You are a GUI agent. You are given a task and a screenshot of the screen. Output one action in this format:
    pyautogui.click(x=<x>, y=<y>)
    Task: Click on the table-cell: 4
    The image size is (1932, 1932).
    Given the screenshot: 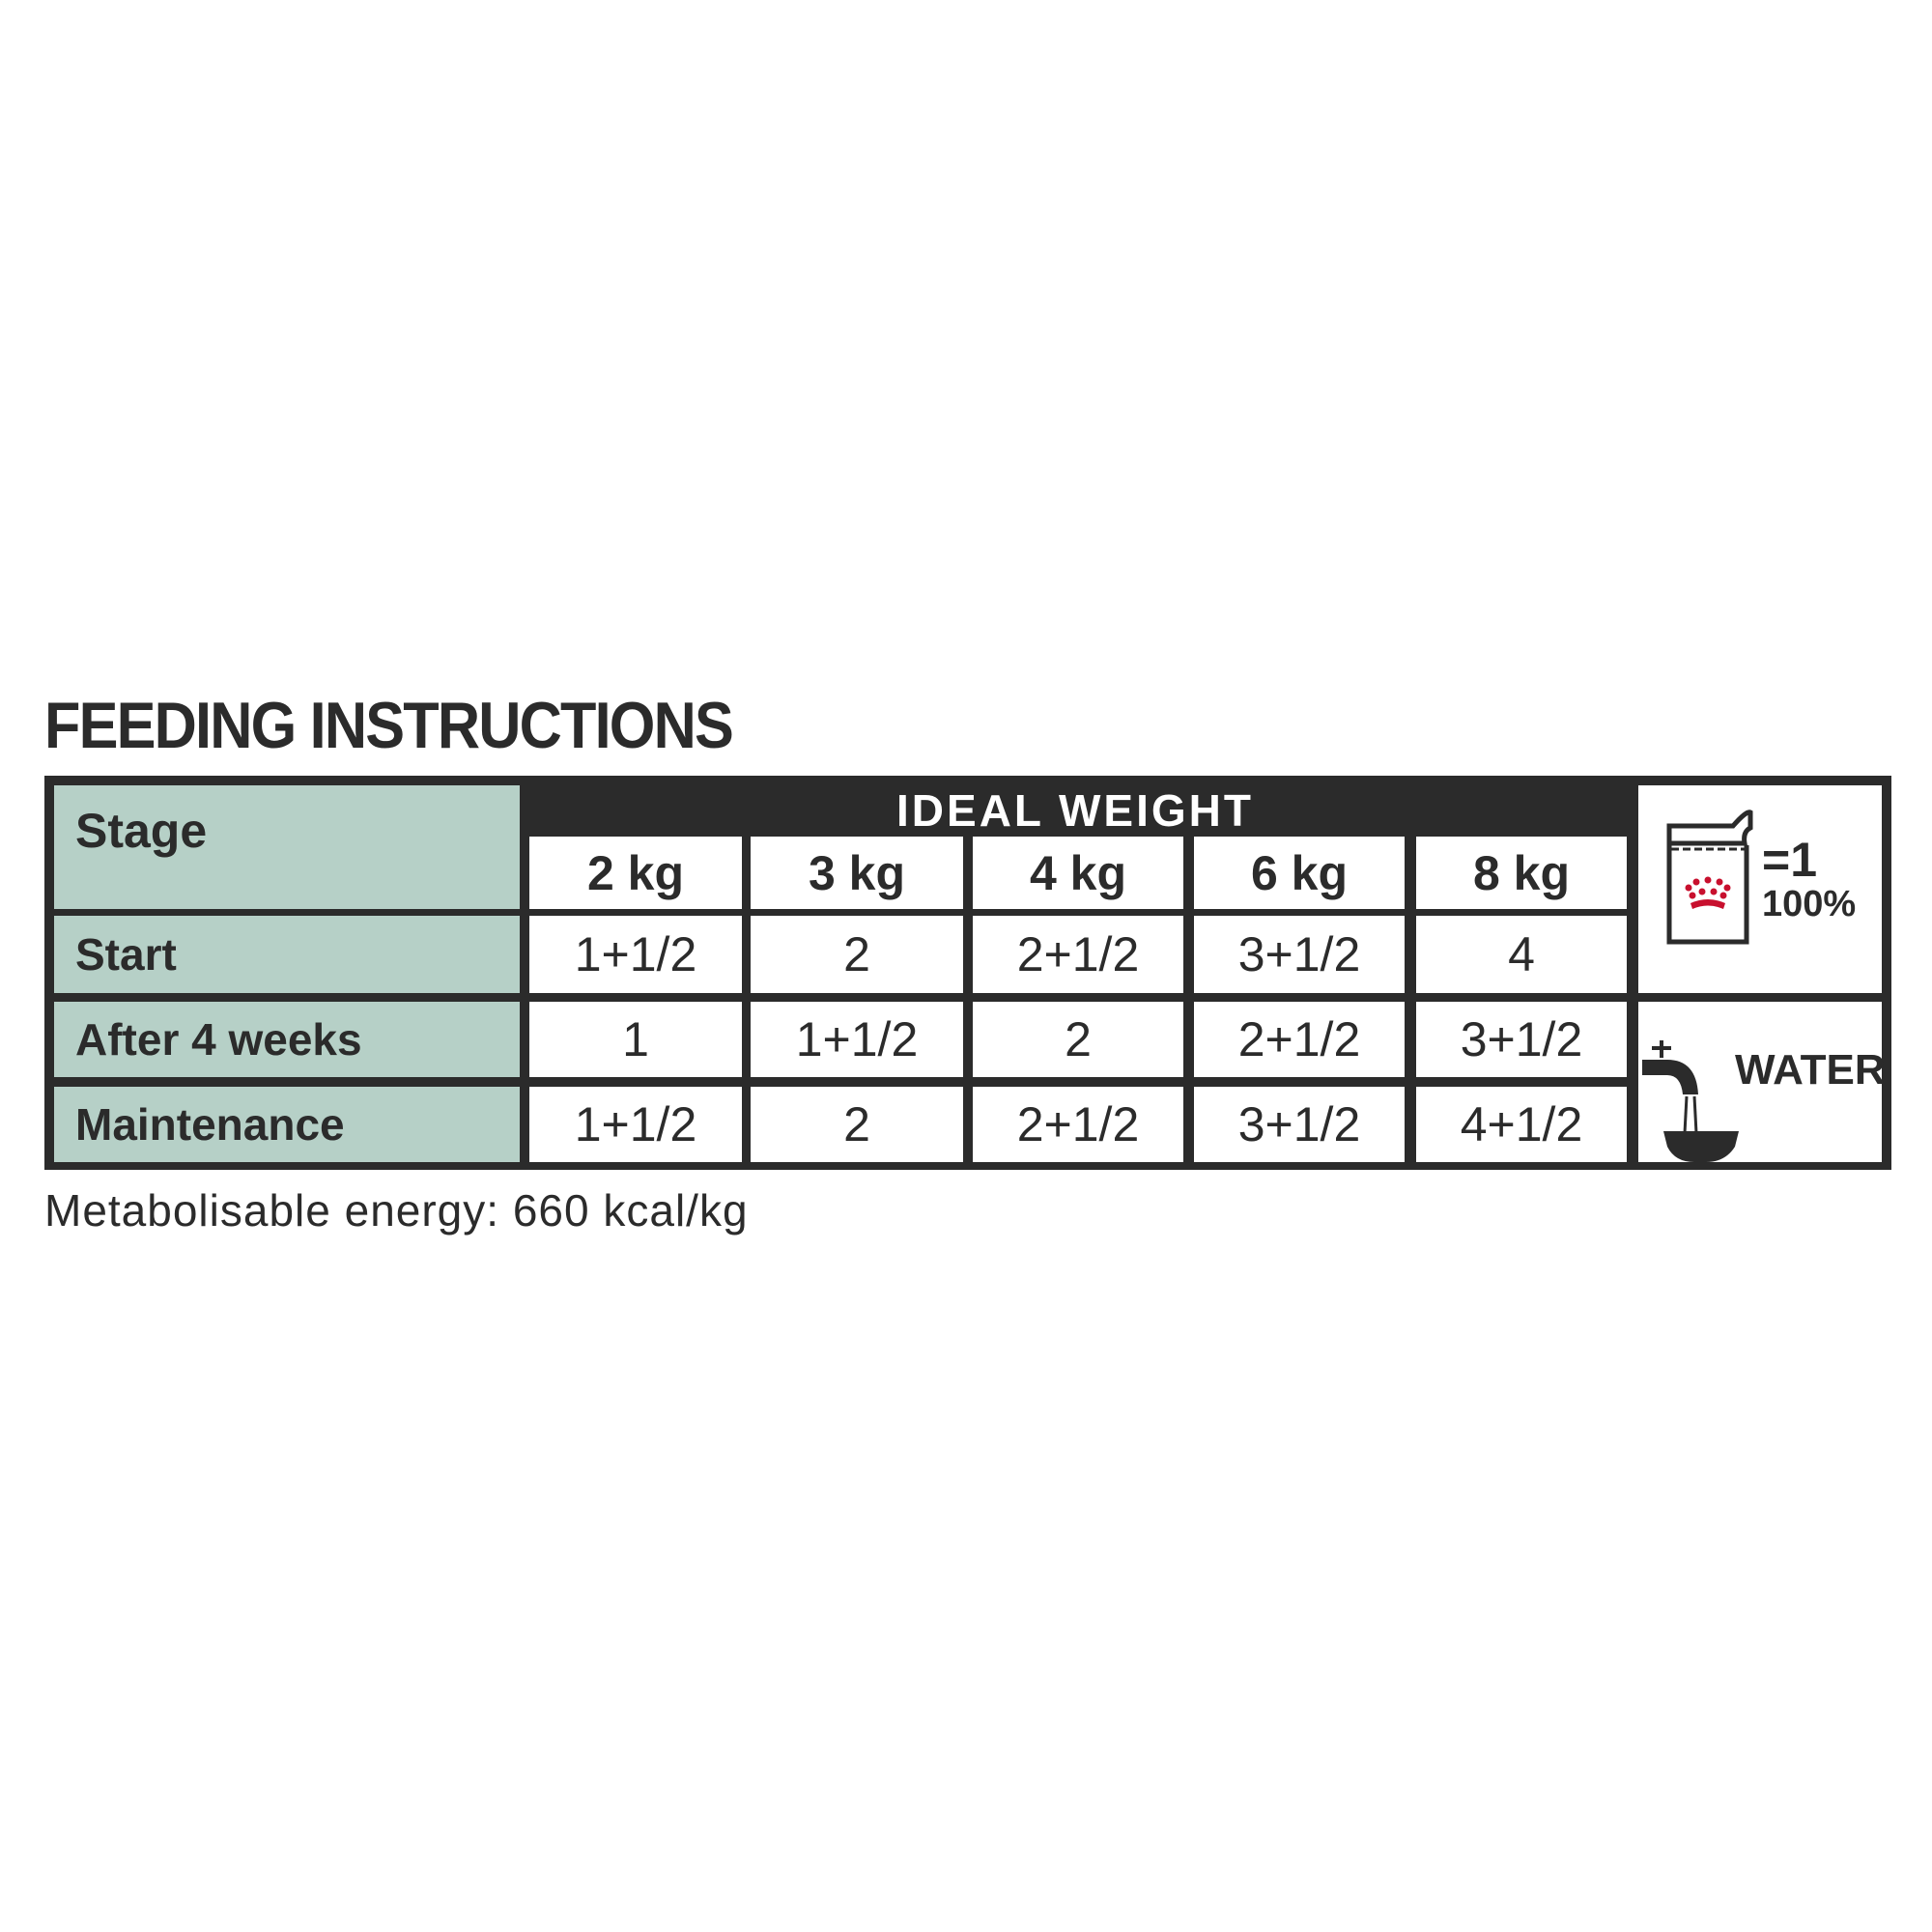 What is the action you would take?
    pyautogui.click(x=1521, y=954)
    